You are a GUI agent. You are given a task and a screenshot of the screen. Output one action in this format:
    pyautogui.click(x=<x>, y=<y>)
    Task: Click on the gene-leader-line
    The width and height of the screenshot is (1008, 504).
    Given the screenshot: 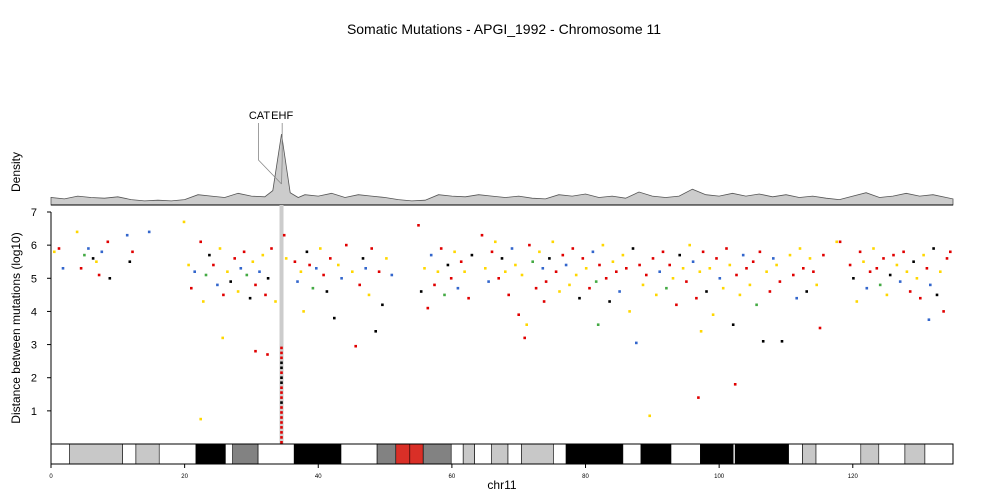 What is the action you would take?
    pyautogui.click(x=282, y=154)
    